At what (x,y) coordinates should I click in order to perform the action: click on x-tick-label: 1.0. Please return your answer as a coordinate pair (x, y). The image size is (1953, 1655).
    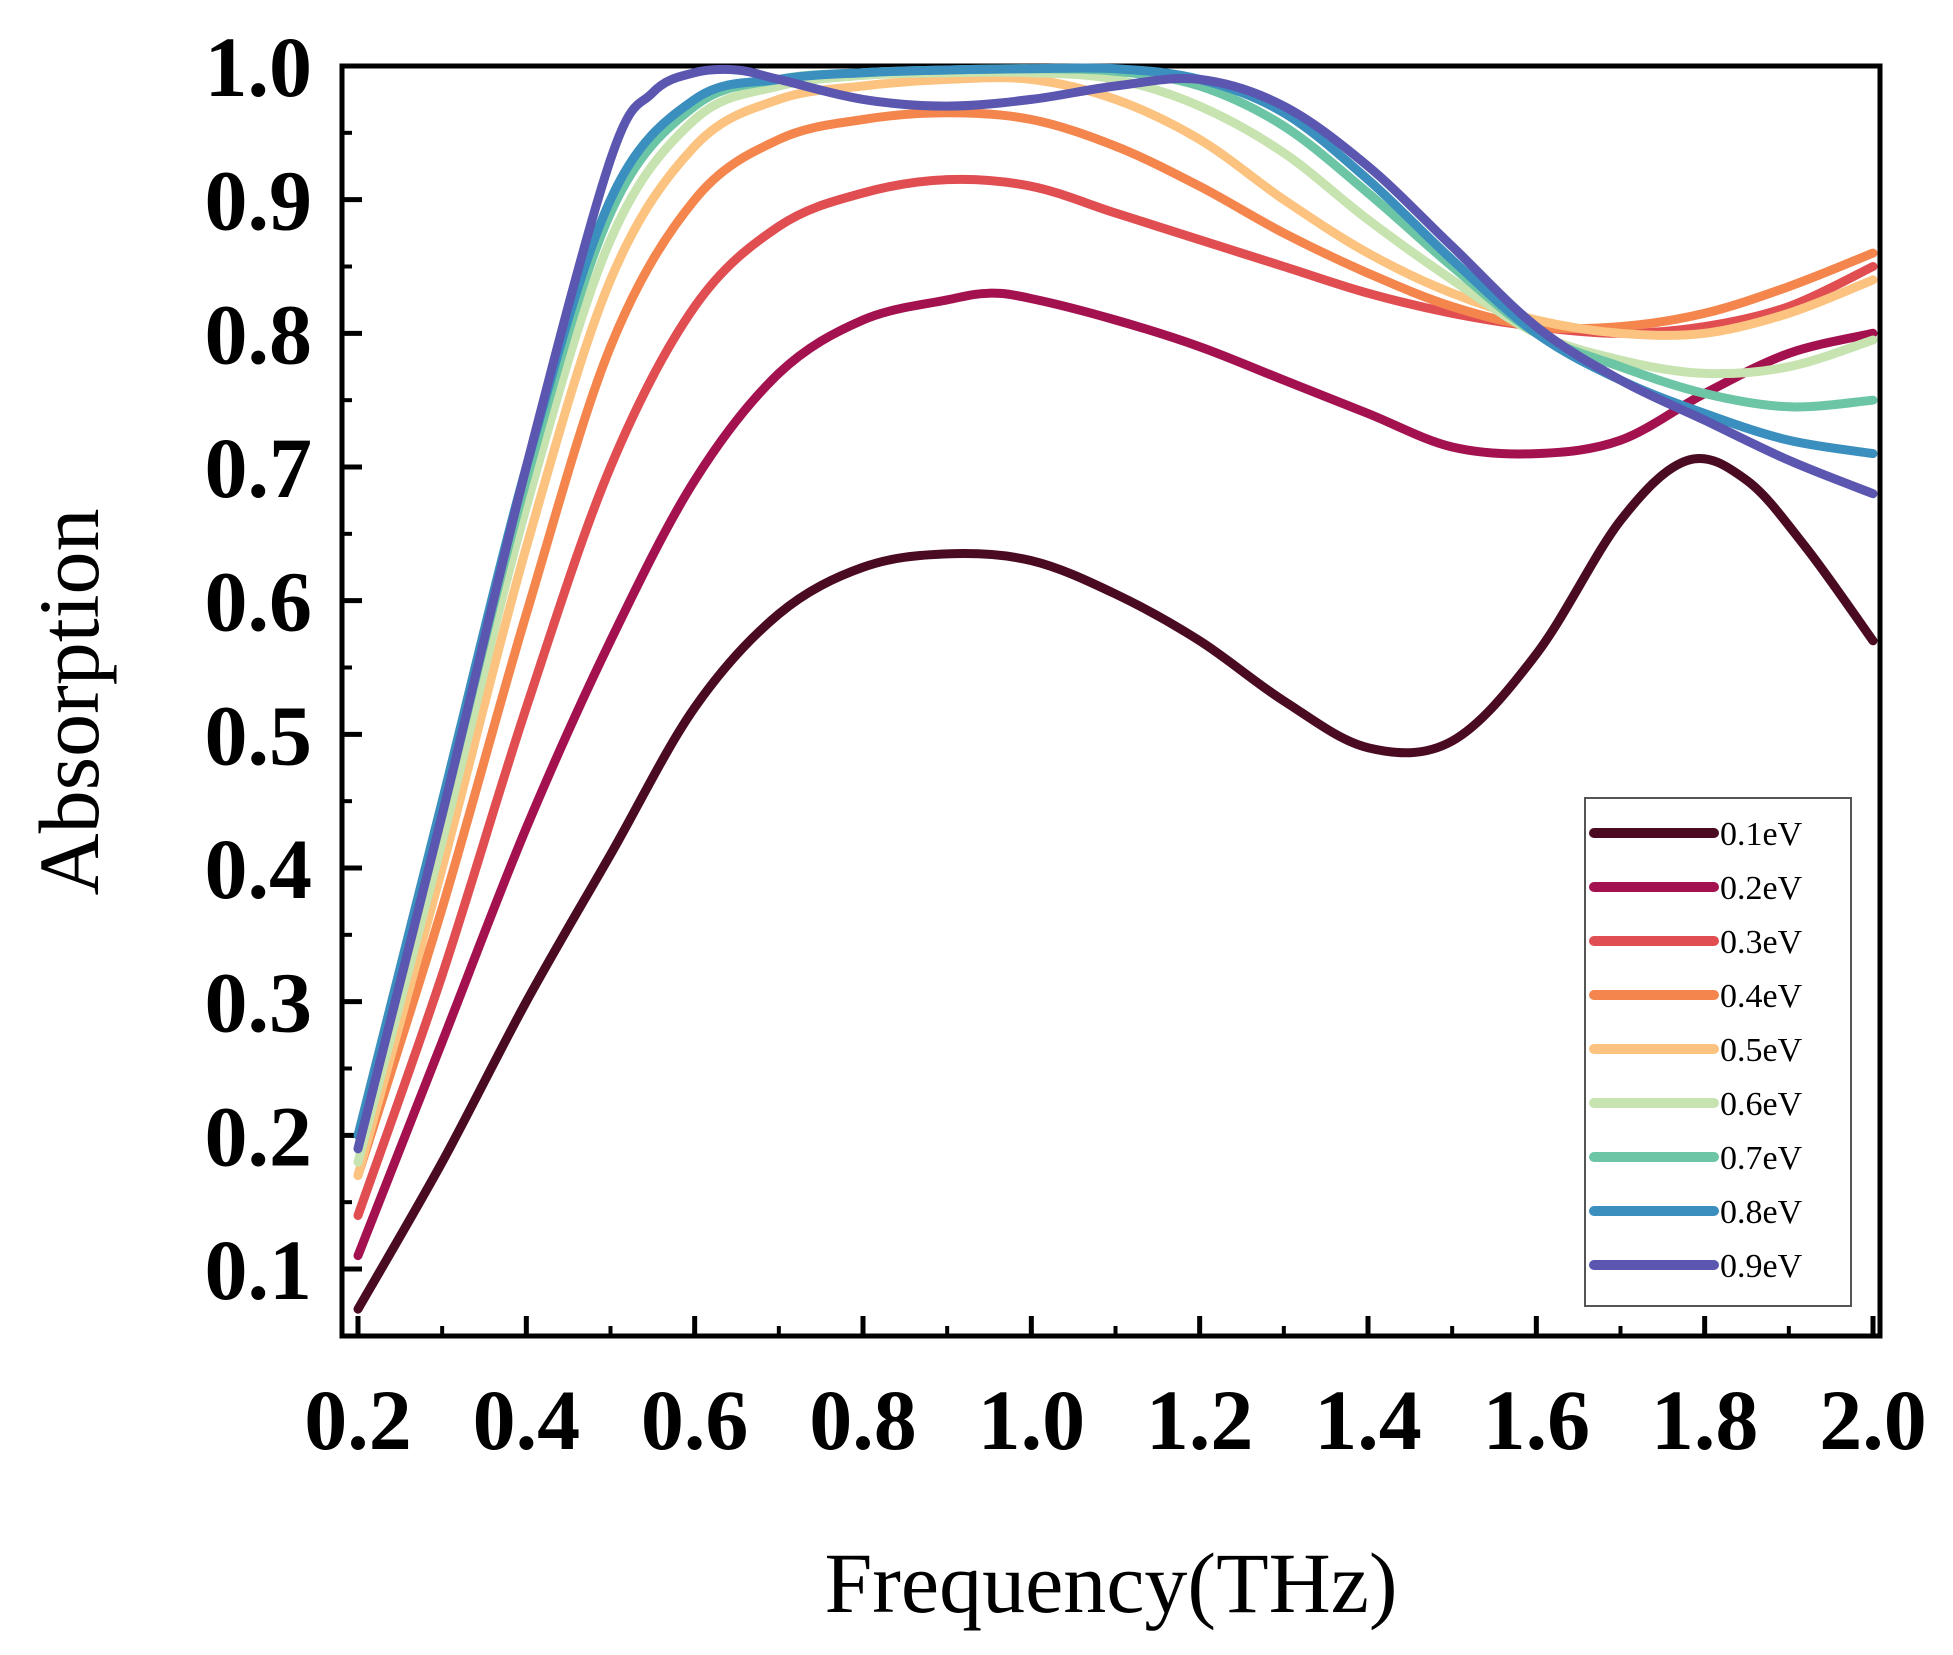
    Looking at the image, I should click on (1032, 1420).